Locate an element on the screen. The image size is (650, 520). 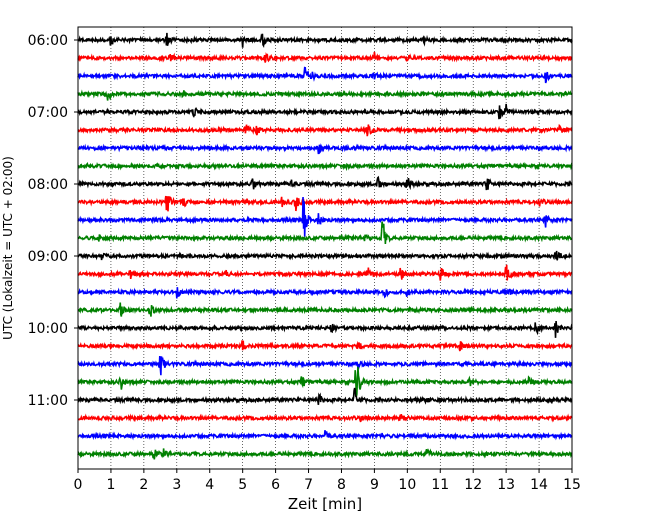
x-tick-label: 13 is located at coordinates (506, 485).